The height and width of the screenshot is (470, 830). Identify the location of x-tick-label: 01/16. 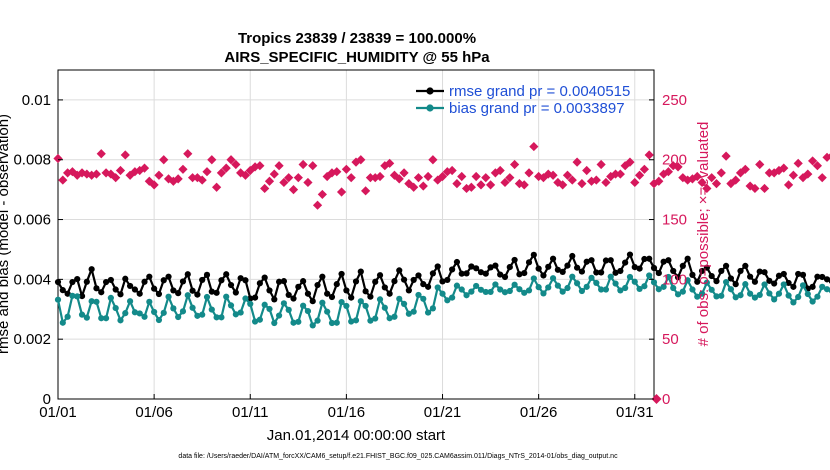
(347, 412).